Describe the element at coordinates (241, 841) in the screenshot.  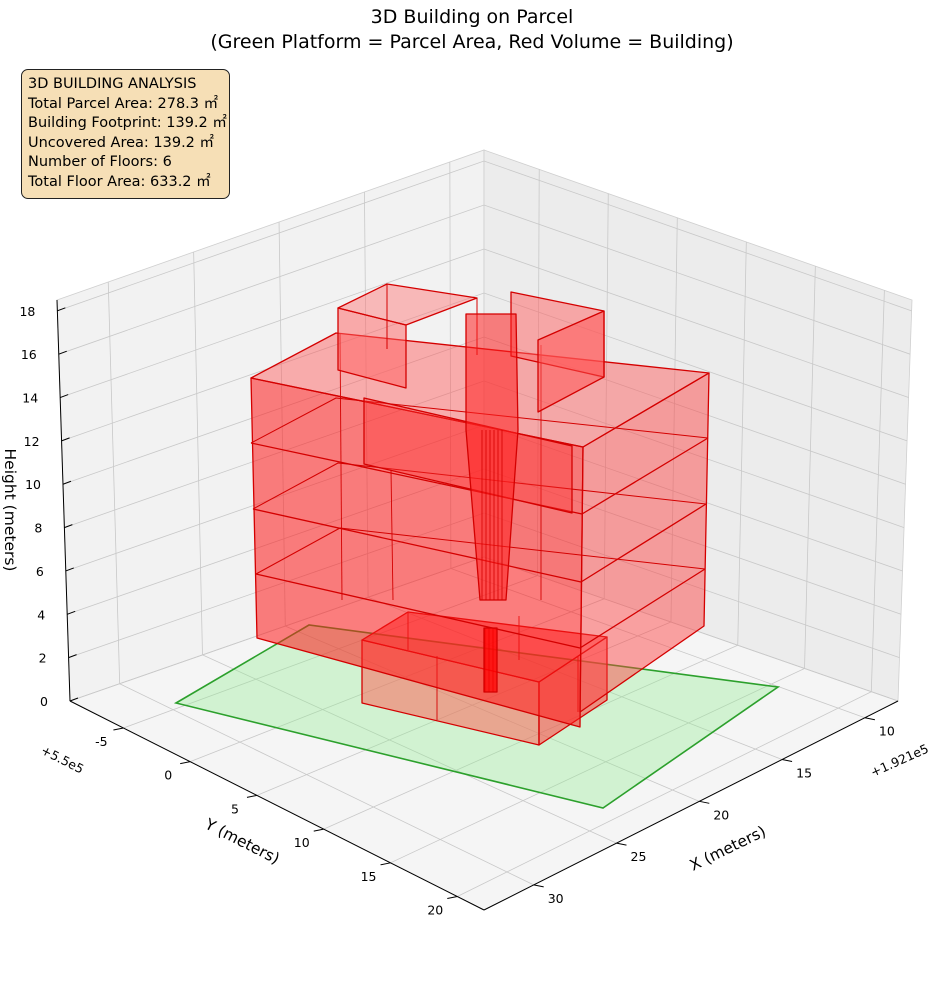
I see `y-axis-label: Y (meters)` at that location.